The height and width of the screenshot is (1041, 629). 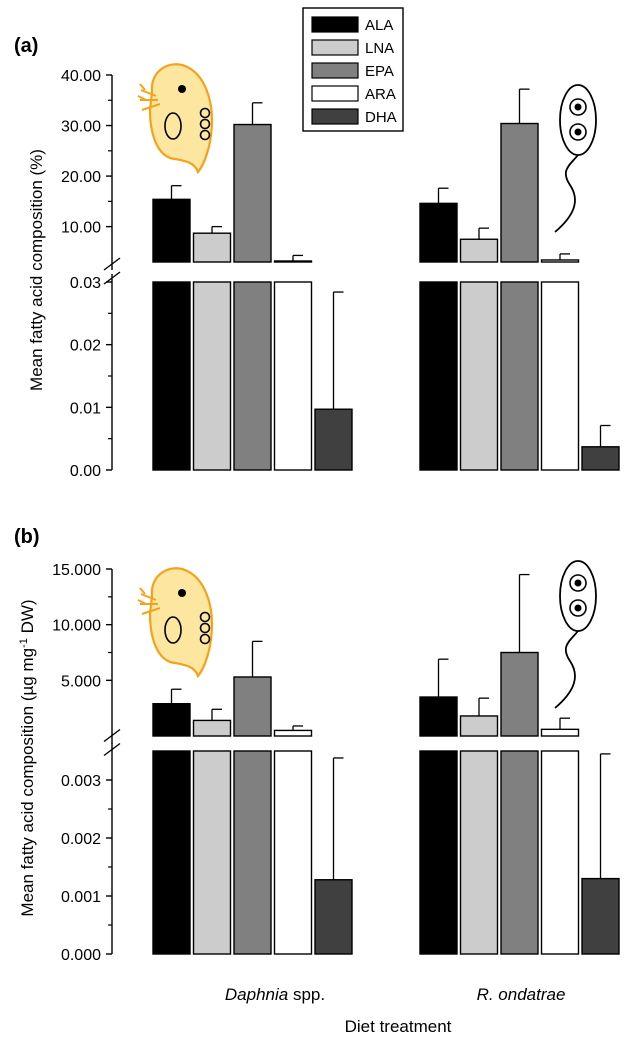 I want to click on y-tick-label: 5.000, so click(x=81, y=681).